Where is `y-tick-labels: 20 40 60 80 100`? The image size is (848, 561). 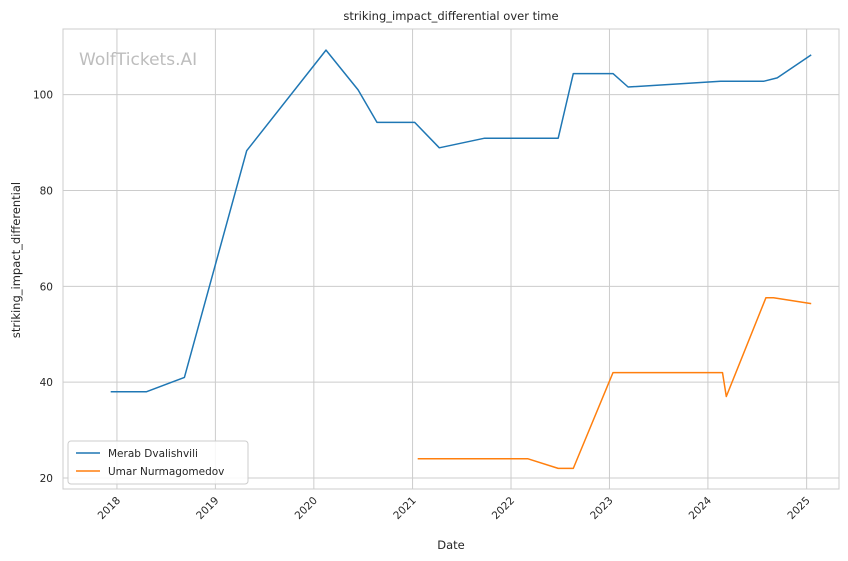 y-tick-labels: 20 40 60 80 100 is located at coordinates (43, 287).